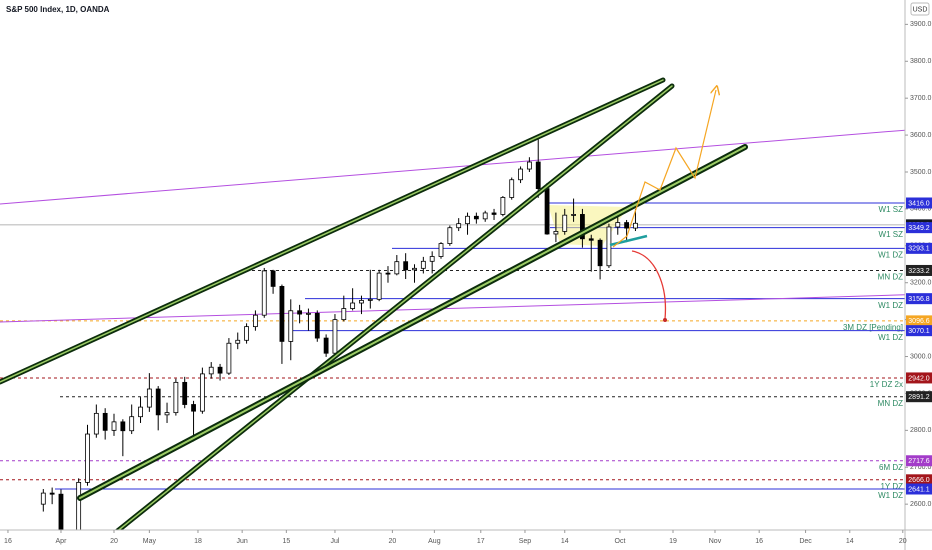 Image resolution: width=932 pixels, height=550 pixels. I want to click on x-tick-label: 15, so click(286, 541).